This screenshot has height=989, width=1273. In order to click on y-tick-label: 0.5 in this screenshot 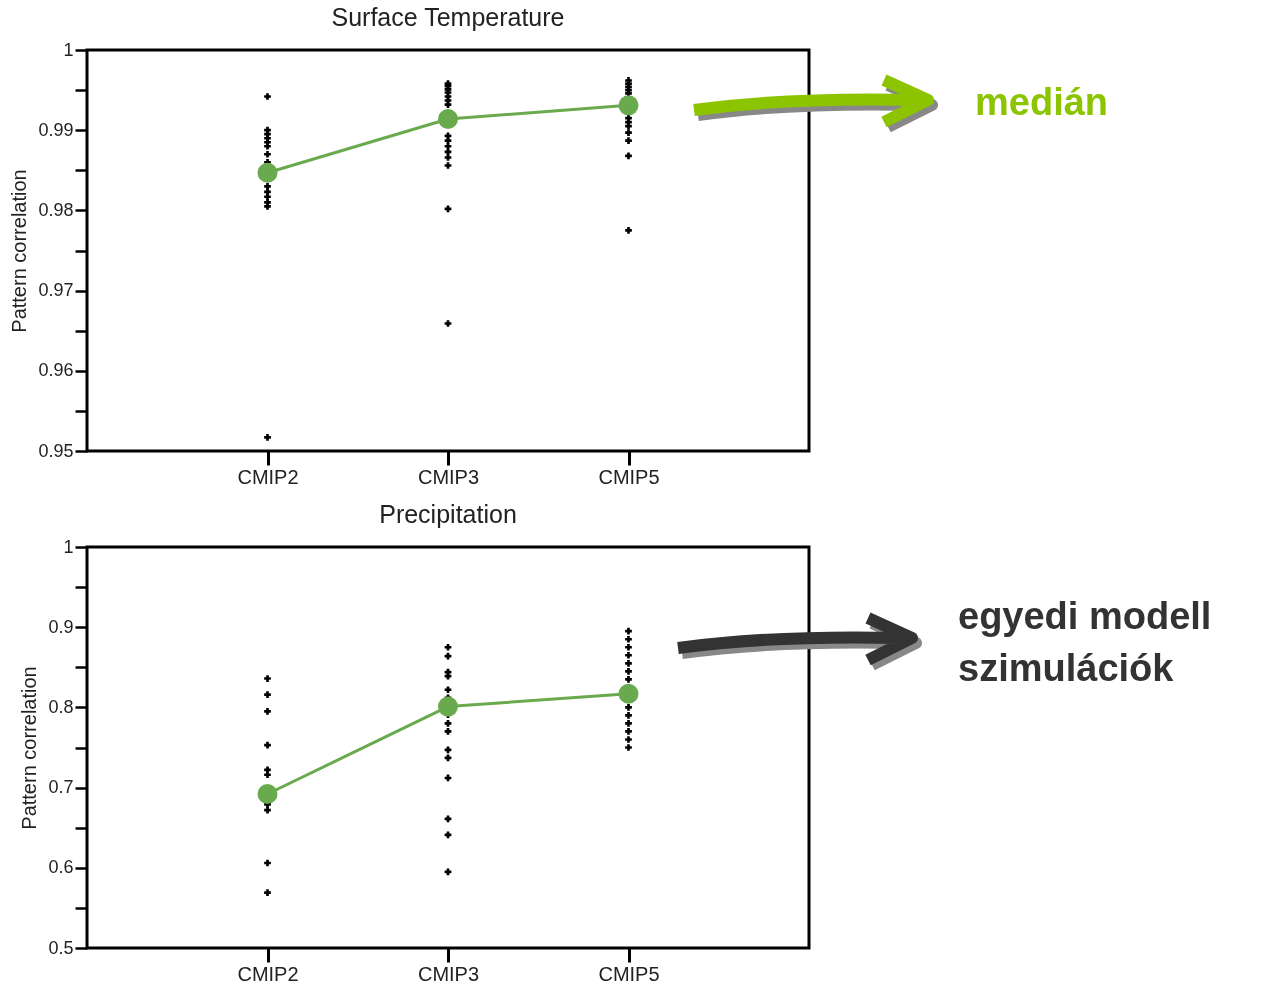, I will do `click(61, 947)`.